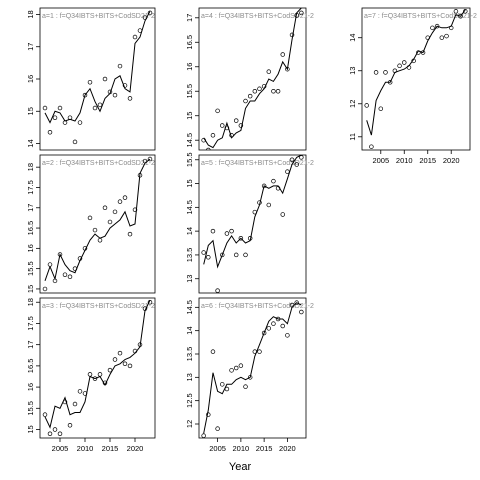 The image size is (480, 480). What do you see at coordinates (189, 231) in the screenshot?
I see `y-tick-label: 14` at bounding box center [189, 231].